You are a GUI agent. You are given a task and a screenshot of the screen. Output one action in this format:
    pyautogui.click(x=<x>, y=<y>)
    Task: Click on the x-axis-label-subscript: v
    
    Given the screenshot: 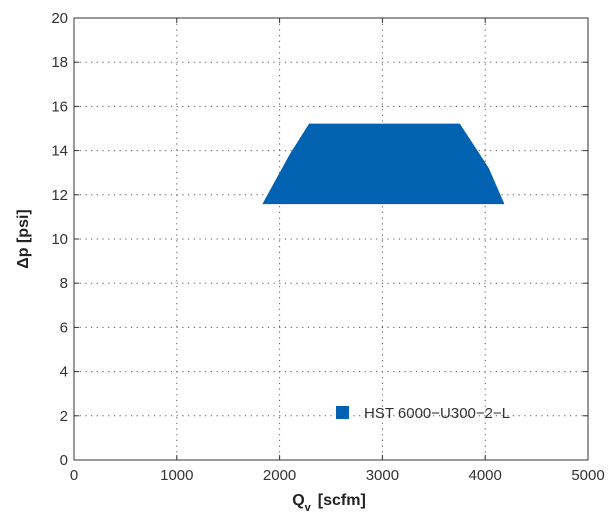 What is the action you would take?
    pyautogui.click(x=308, y=508)
    